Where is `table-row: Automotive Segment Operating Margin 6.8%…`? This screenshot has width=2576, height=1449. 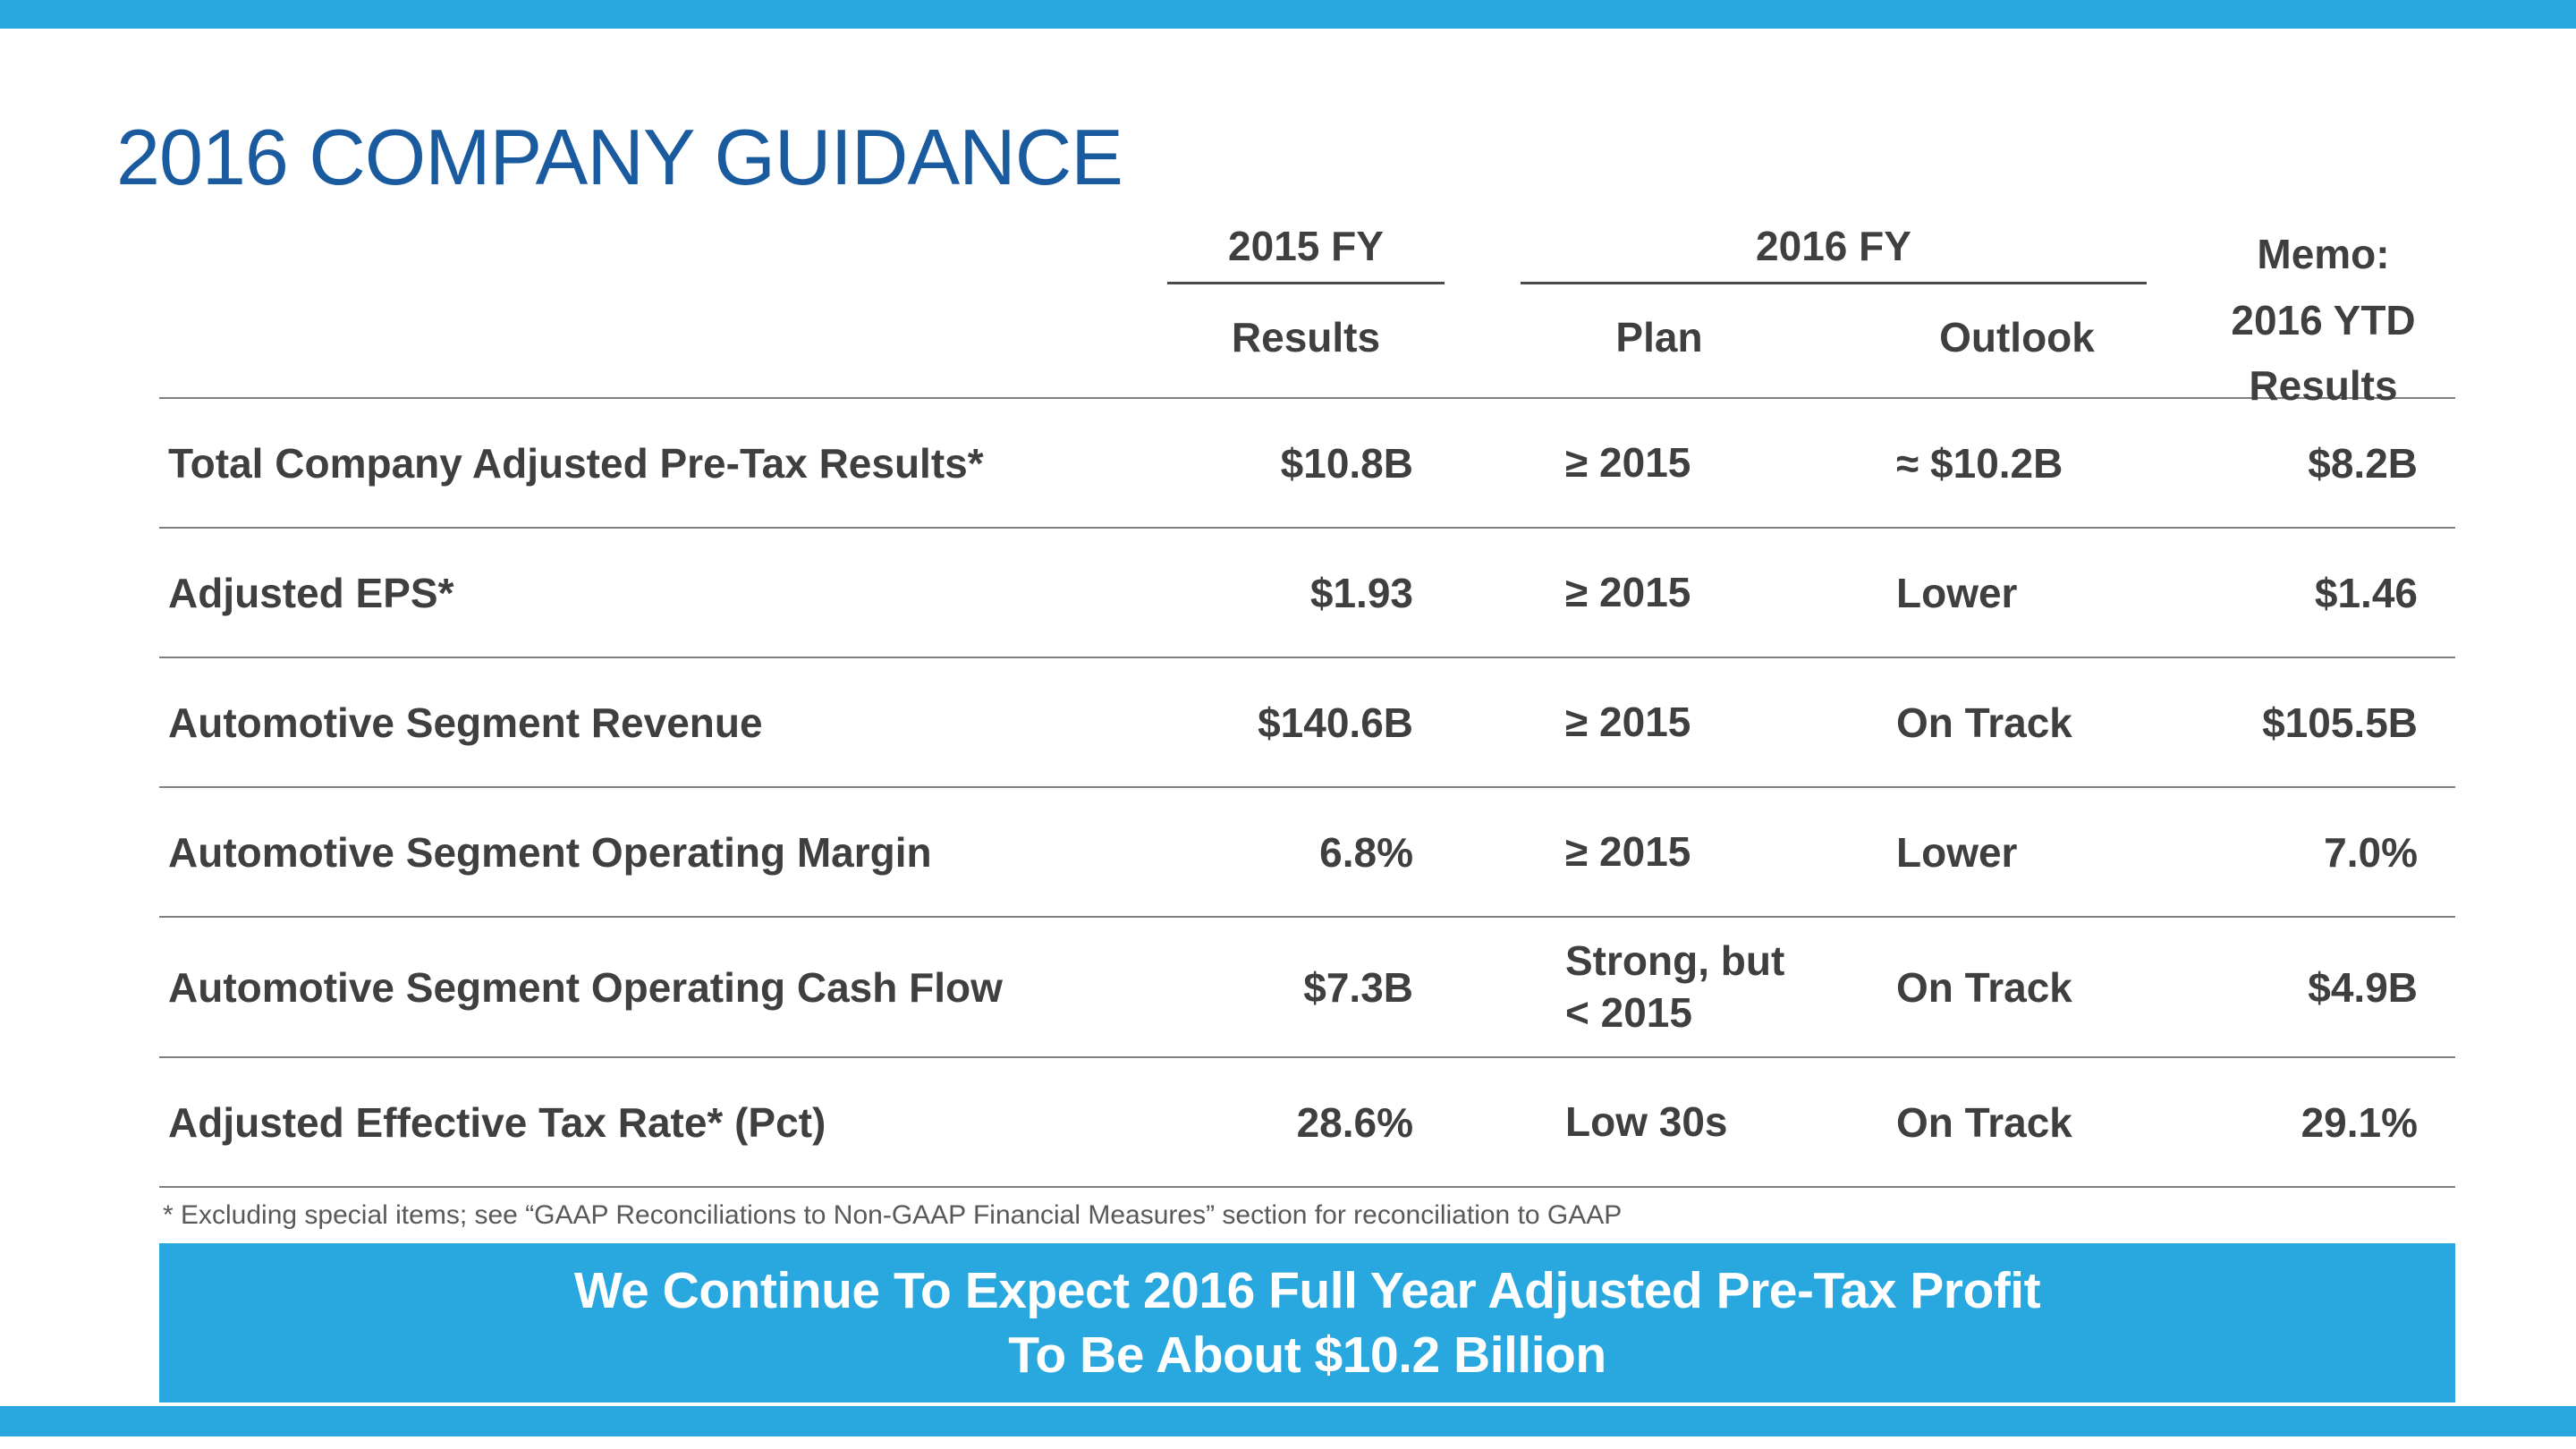 table-row: Automotive Segment Operating Margin 6.8%… is located at coordinates (1307, 853).